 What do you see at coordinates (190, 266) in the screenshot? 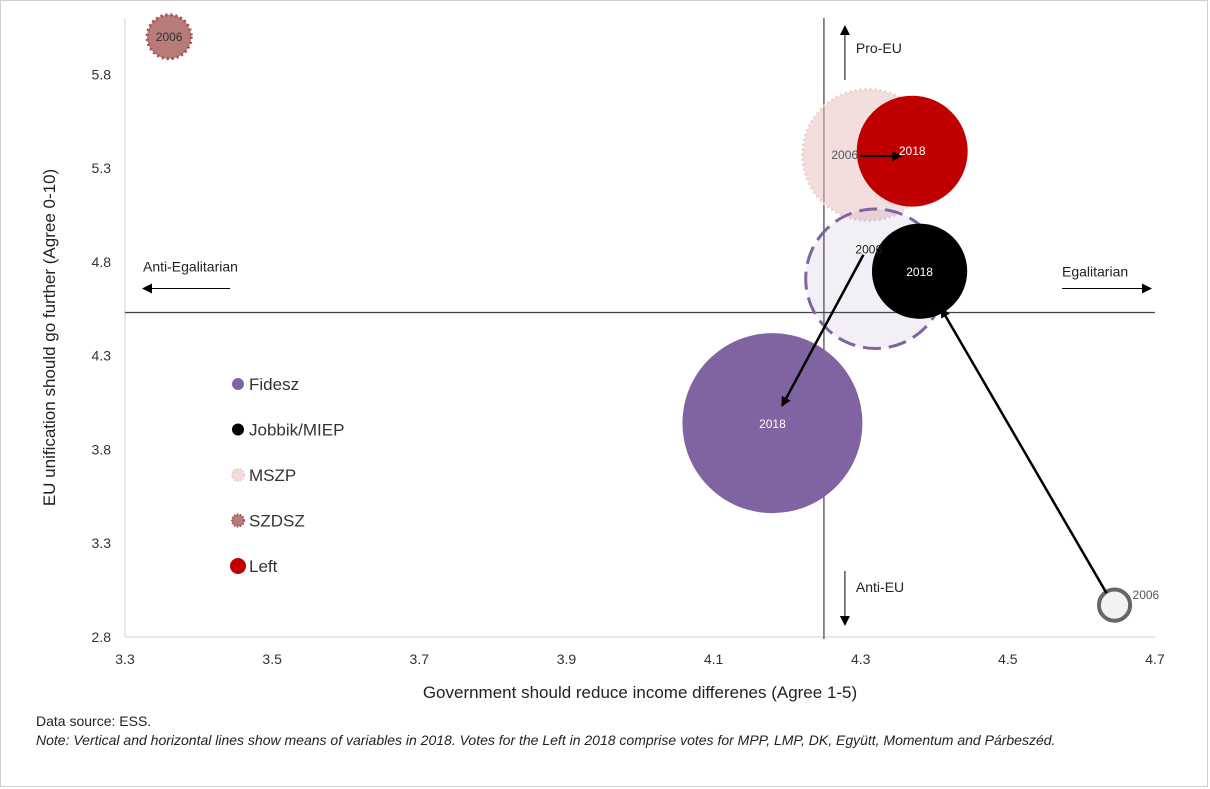
I see `anti-egalitarian-label: Anti-Egalitarian` at bounding box center [190, 266].